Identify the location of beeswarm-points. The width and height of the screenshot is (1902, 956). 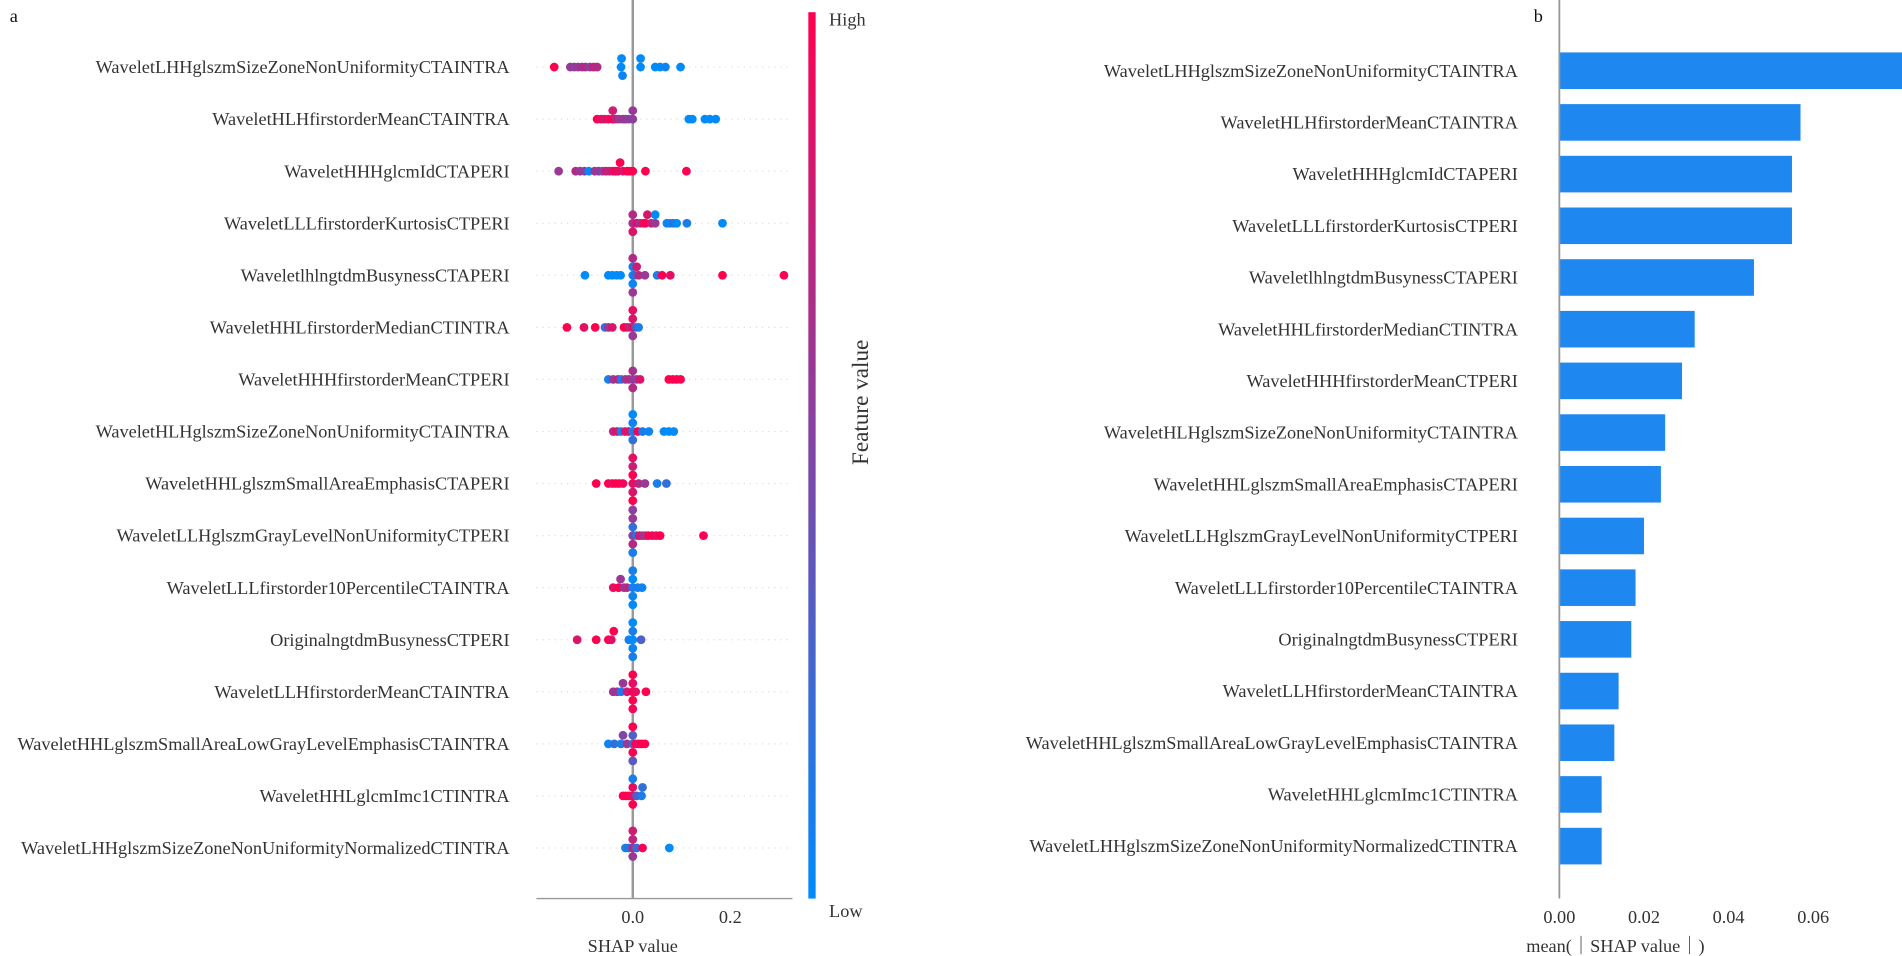
(669, 457).